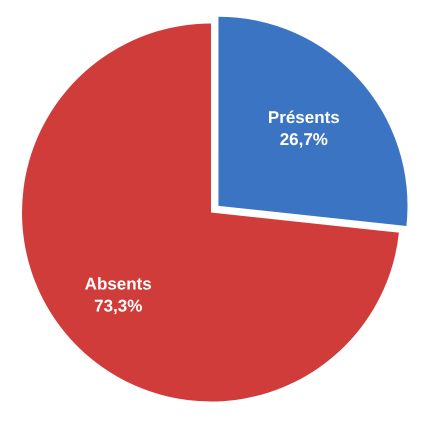 This screenshot has width=422, height=425. Describe the element at coordinates (304, 117) in the screenshot. I see `slice-label: Présents` at that location.